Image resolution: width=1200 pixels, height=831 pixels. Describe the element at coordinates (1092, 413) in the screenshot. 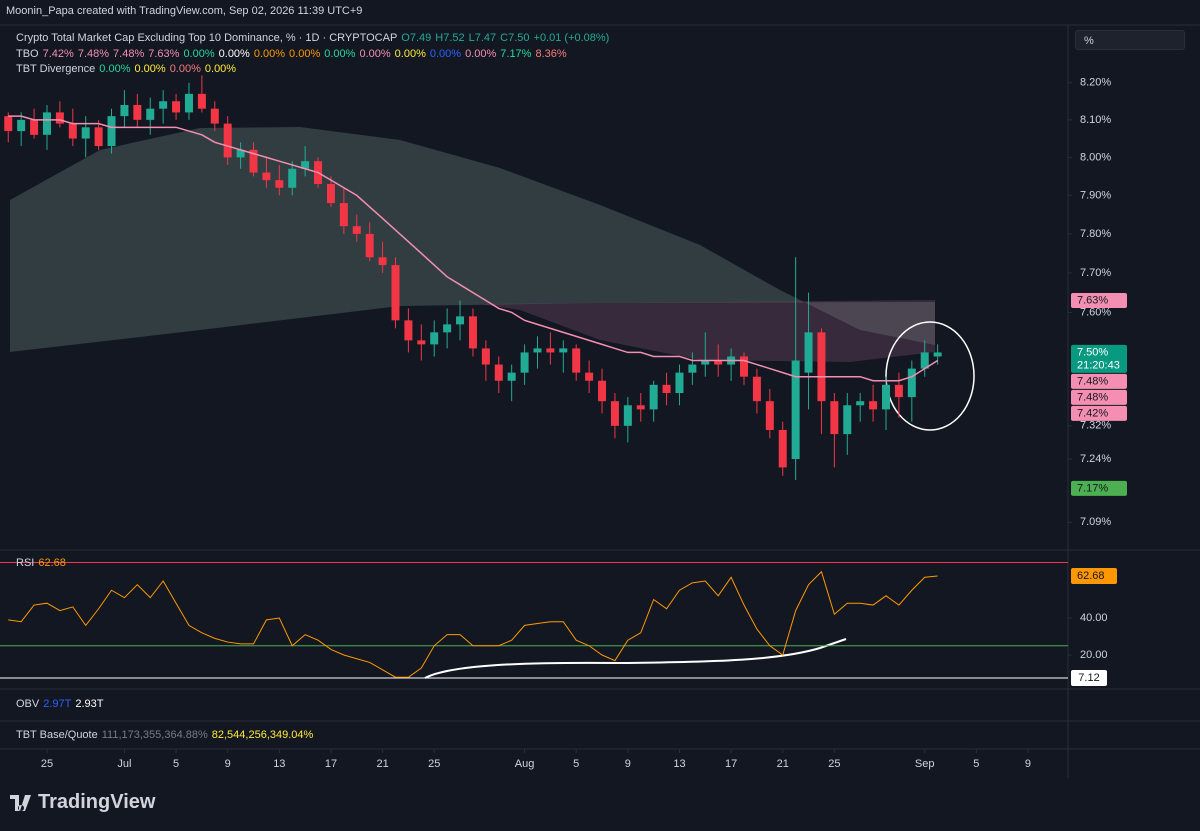

I see `price-label: 7.42%` at that location.